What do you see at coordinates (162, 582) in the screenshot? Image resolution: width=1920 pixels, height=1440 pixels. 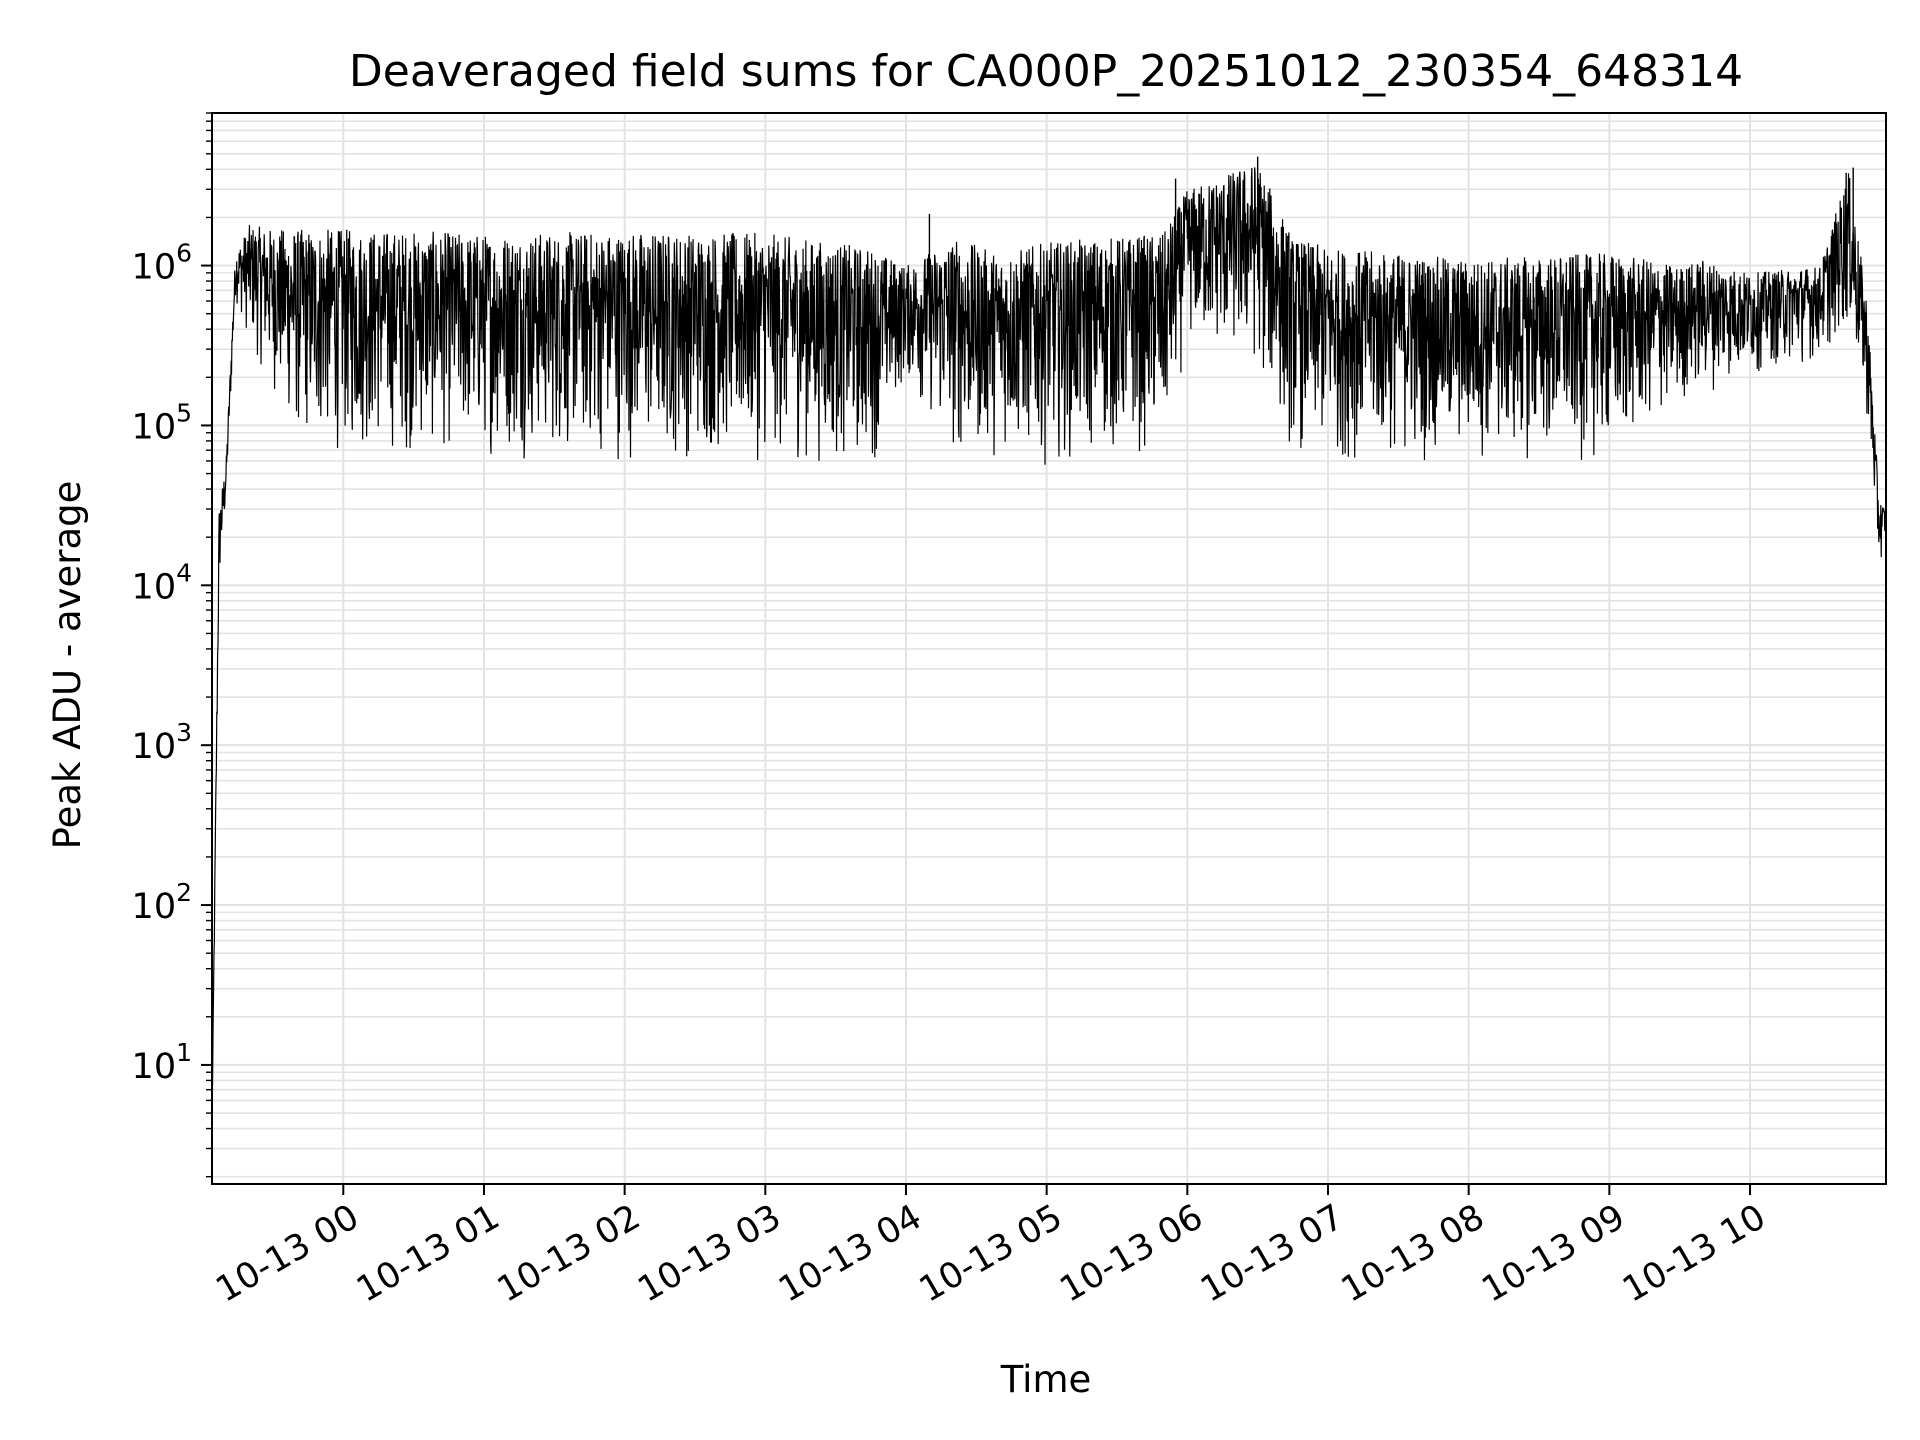 I see `y-tick-label: 10⁴` at bounding box center [162, 582].